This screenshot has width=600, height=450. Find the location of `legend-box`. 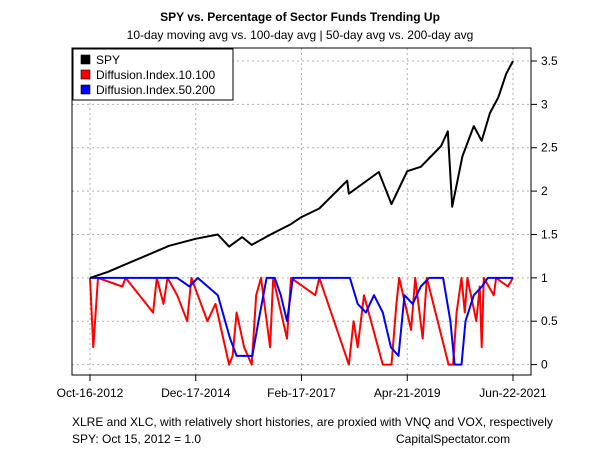

legend-box is located at coordinates (153, 74).